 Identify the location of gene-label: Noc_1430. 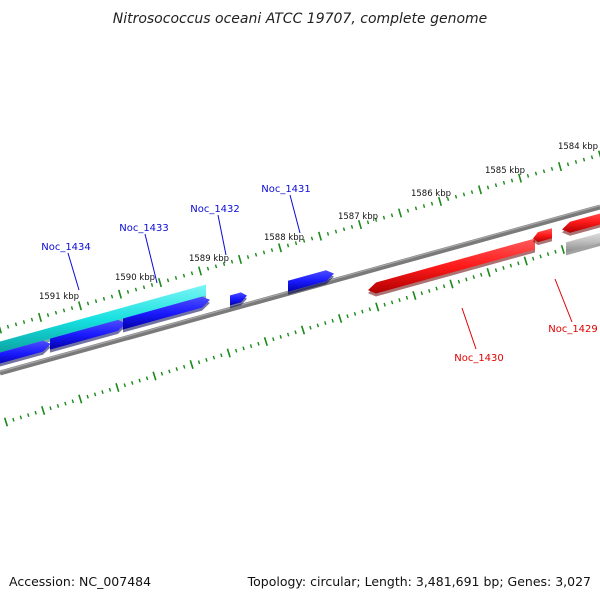
(479, 358).